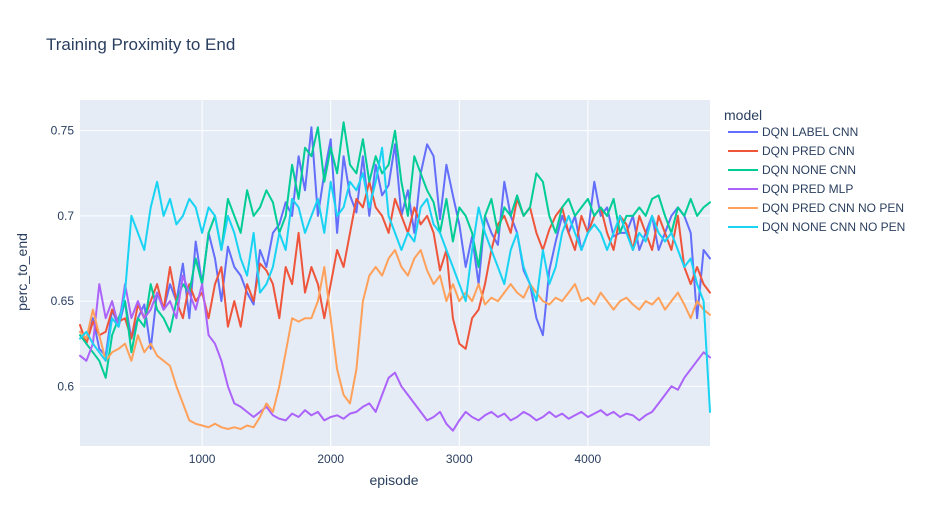 The image size is (928, 525). I want to click on x-axis-ticks: 1000 2000 3000 4000, so click(395, 459).